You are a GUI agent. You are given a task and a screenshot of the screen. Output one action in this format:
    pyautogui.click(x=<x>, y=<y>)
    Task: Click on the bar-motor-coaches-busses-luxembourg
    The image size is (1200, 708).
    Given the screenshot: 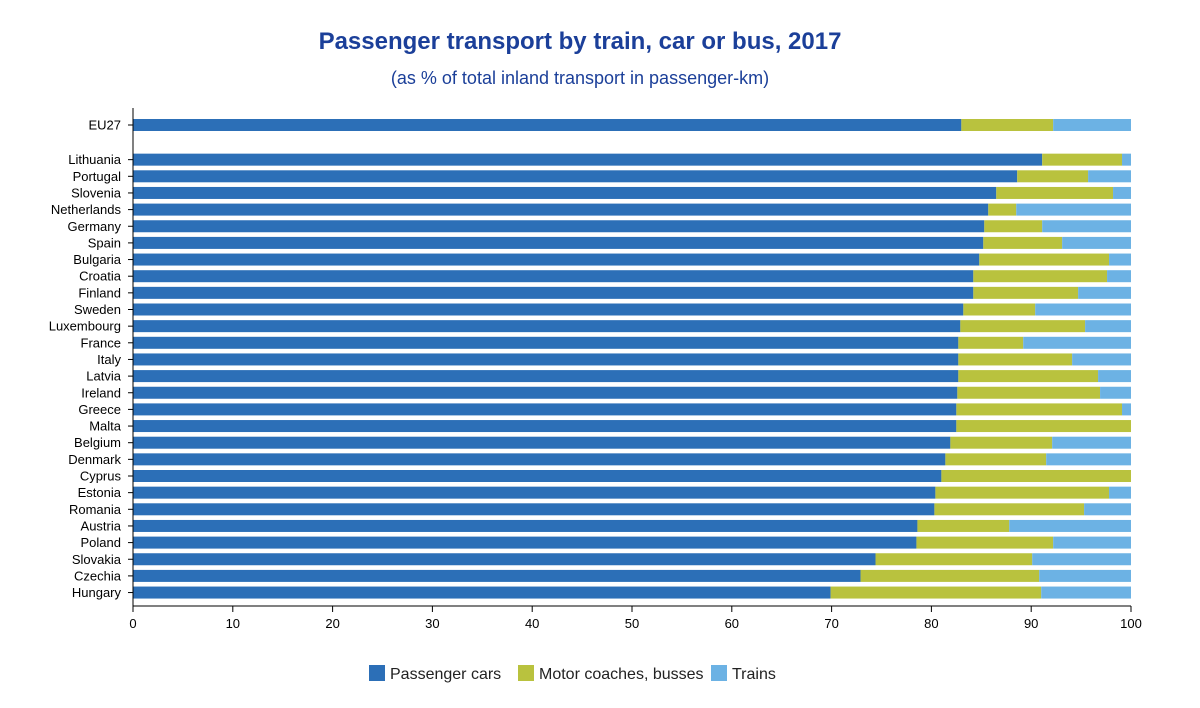 What is the action you would take?
    pyautogui.click(x=1023, y=326)
    